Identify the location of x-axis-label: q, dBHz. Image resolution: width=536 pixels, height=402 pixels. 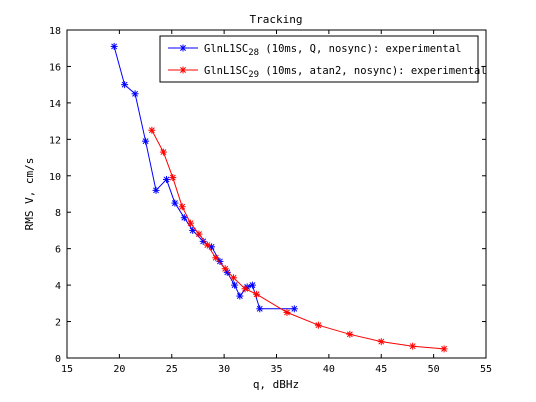
(276, 384).